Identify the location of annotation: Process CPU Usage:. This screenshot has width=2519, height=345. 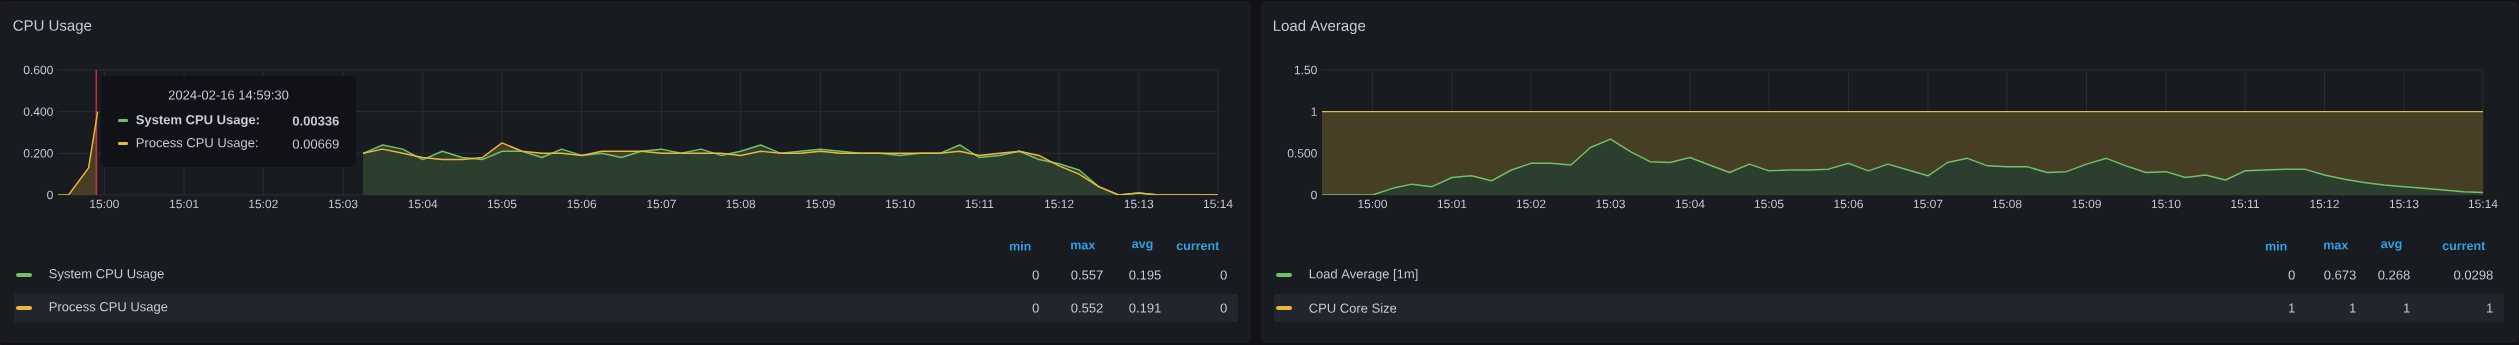
(197, 144).